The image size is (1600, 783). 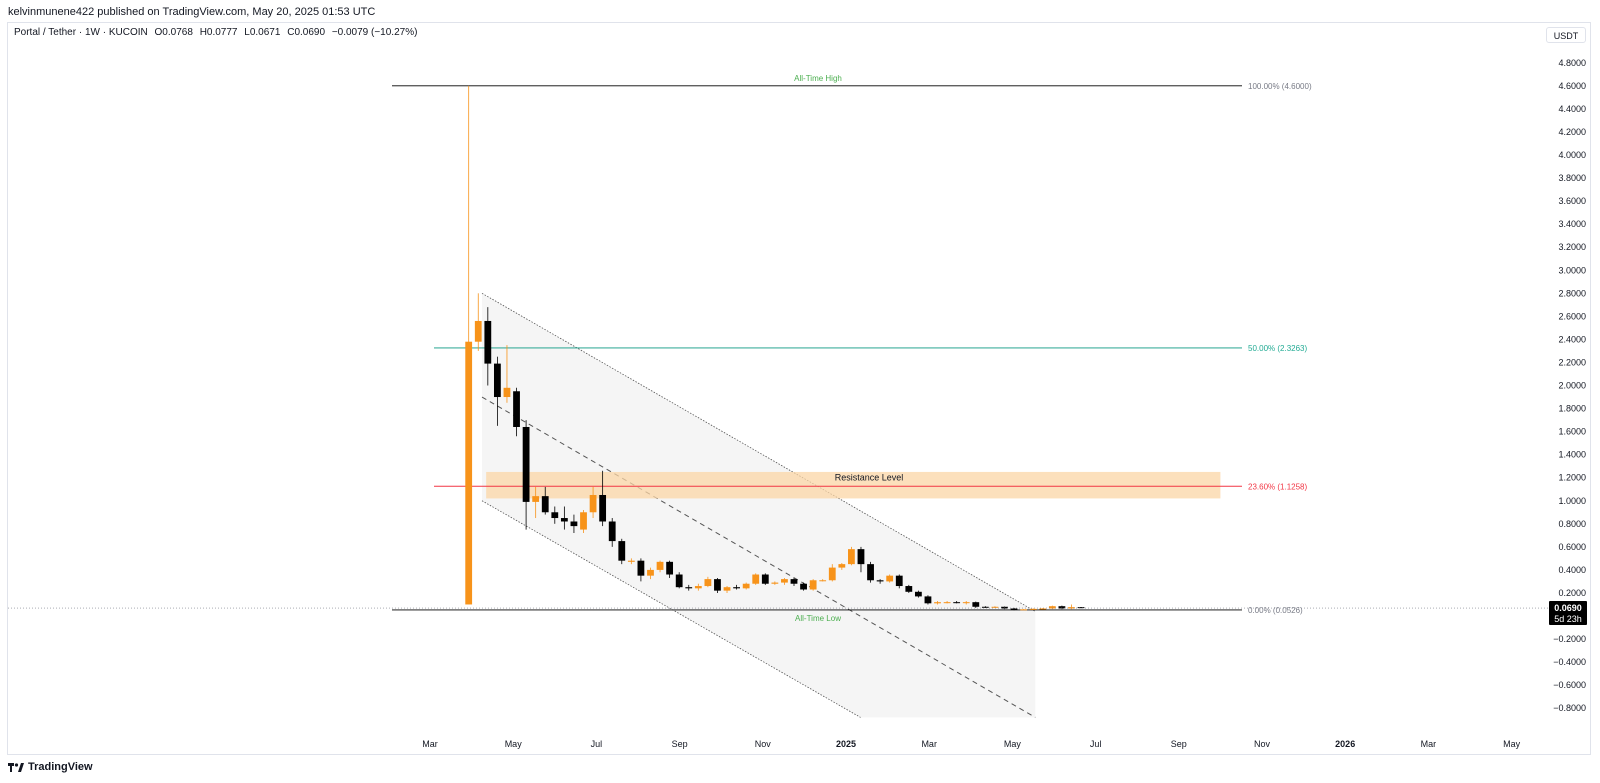 I want to click on y-tick-label: 3.0000, so click(x=1572, y=270).